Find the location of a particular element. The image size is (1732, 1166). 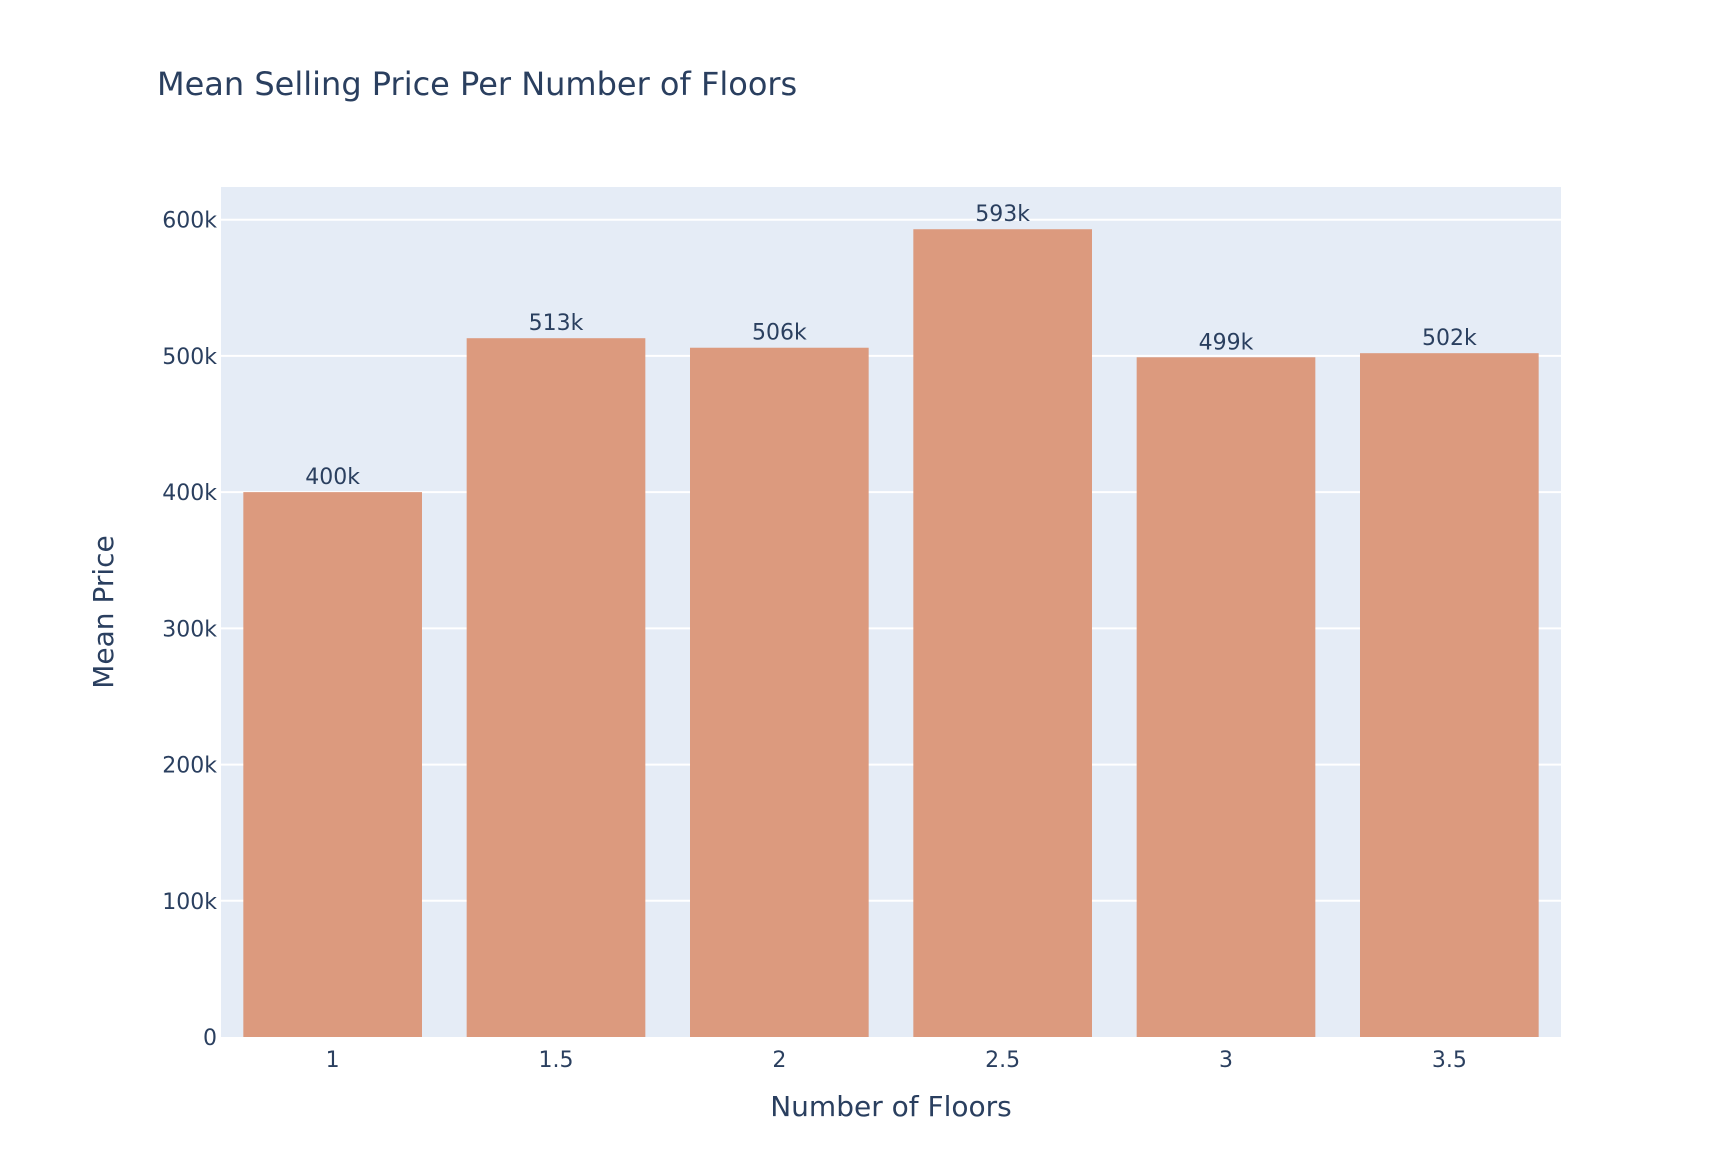

y-tick-label: 600k is located at coordinates (189, 221).